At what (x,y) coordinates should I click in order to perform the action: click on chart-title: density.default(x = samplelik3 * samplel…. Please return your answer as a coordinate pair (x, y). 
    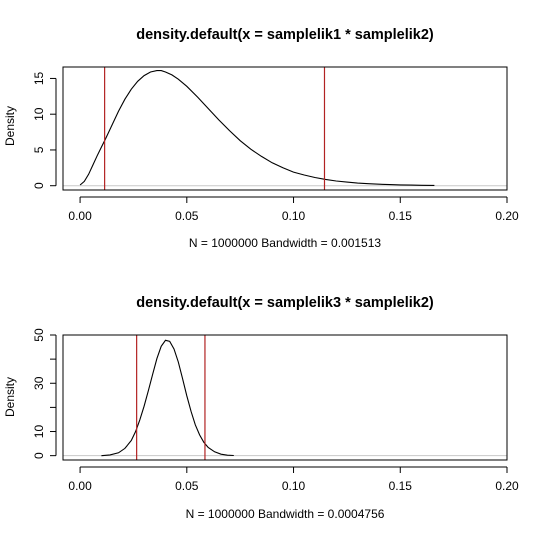
    Looking at the image, I should click on (285, 303).